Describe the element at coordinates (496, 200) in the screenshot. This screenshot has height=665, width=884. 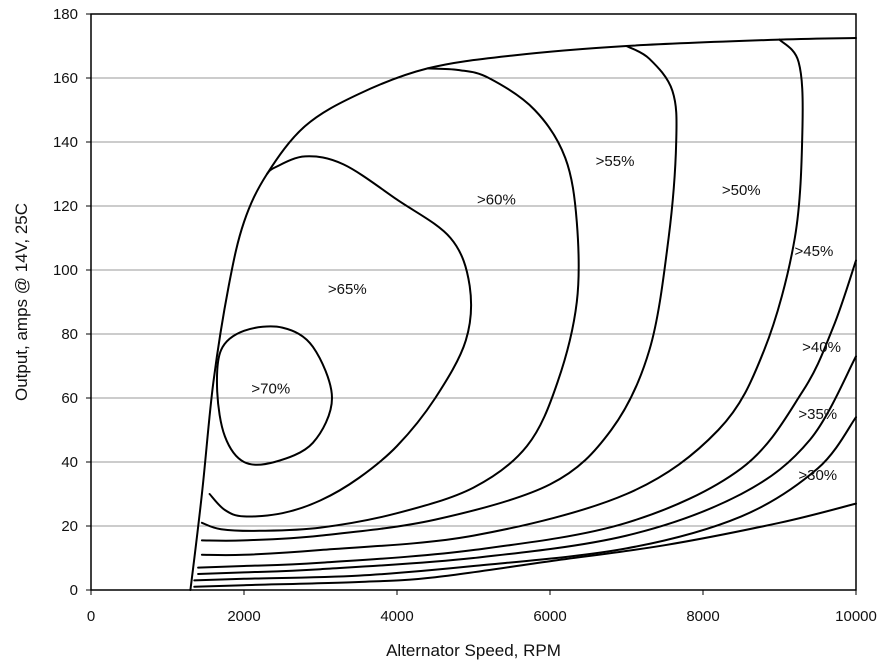
I see `region-label-60: >60%` at that location.